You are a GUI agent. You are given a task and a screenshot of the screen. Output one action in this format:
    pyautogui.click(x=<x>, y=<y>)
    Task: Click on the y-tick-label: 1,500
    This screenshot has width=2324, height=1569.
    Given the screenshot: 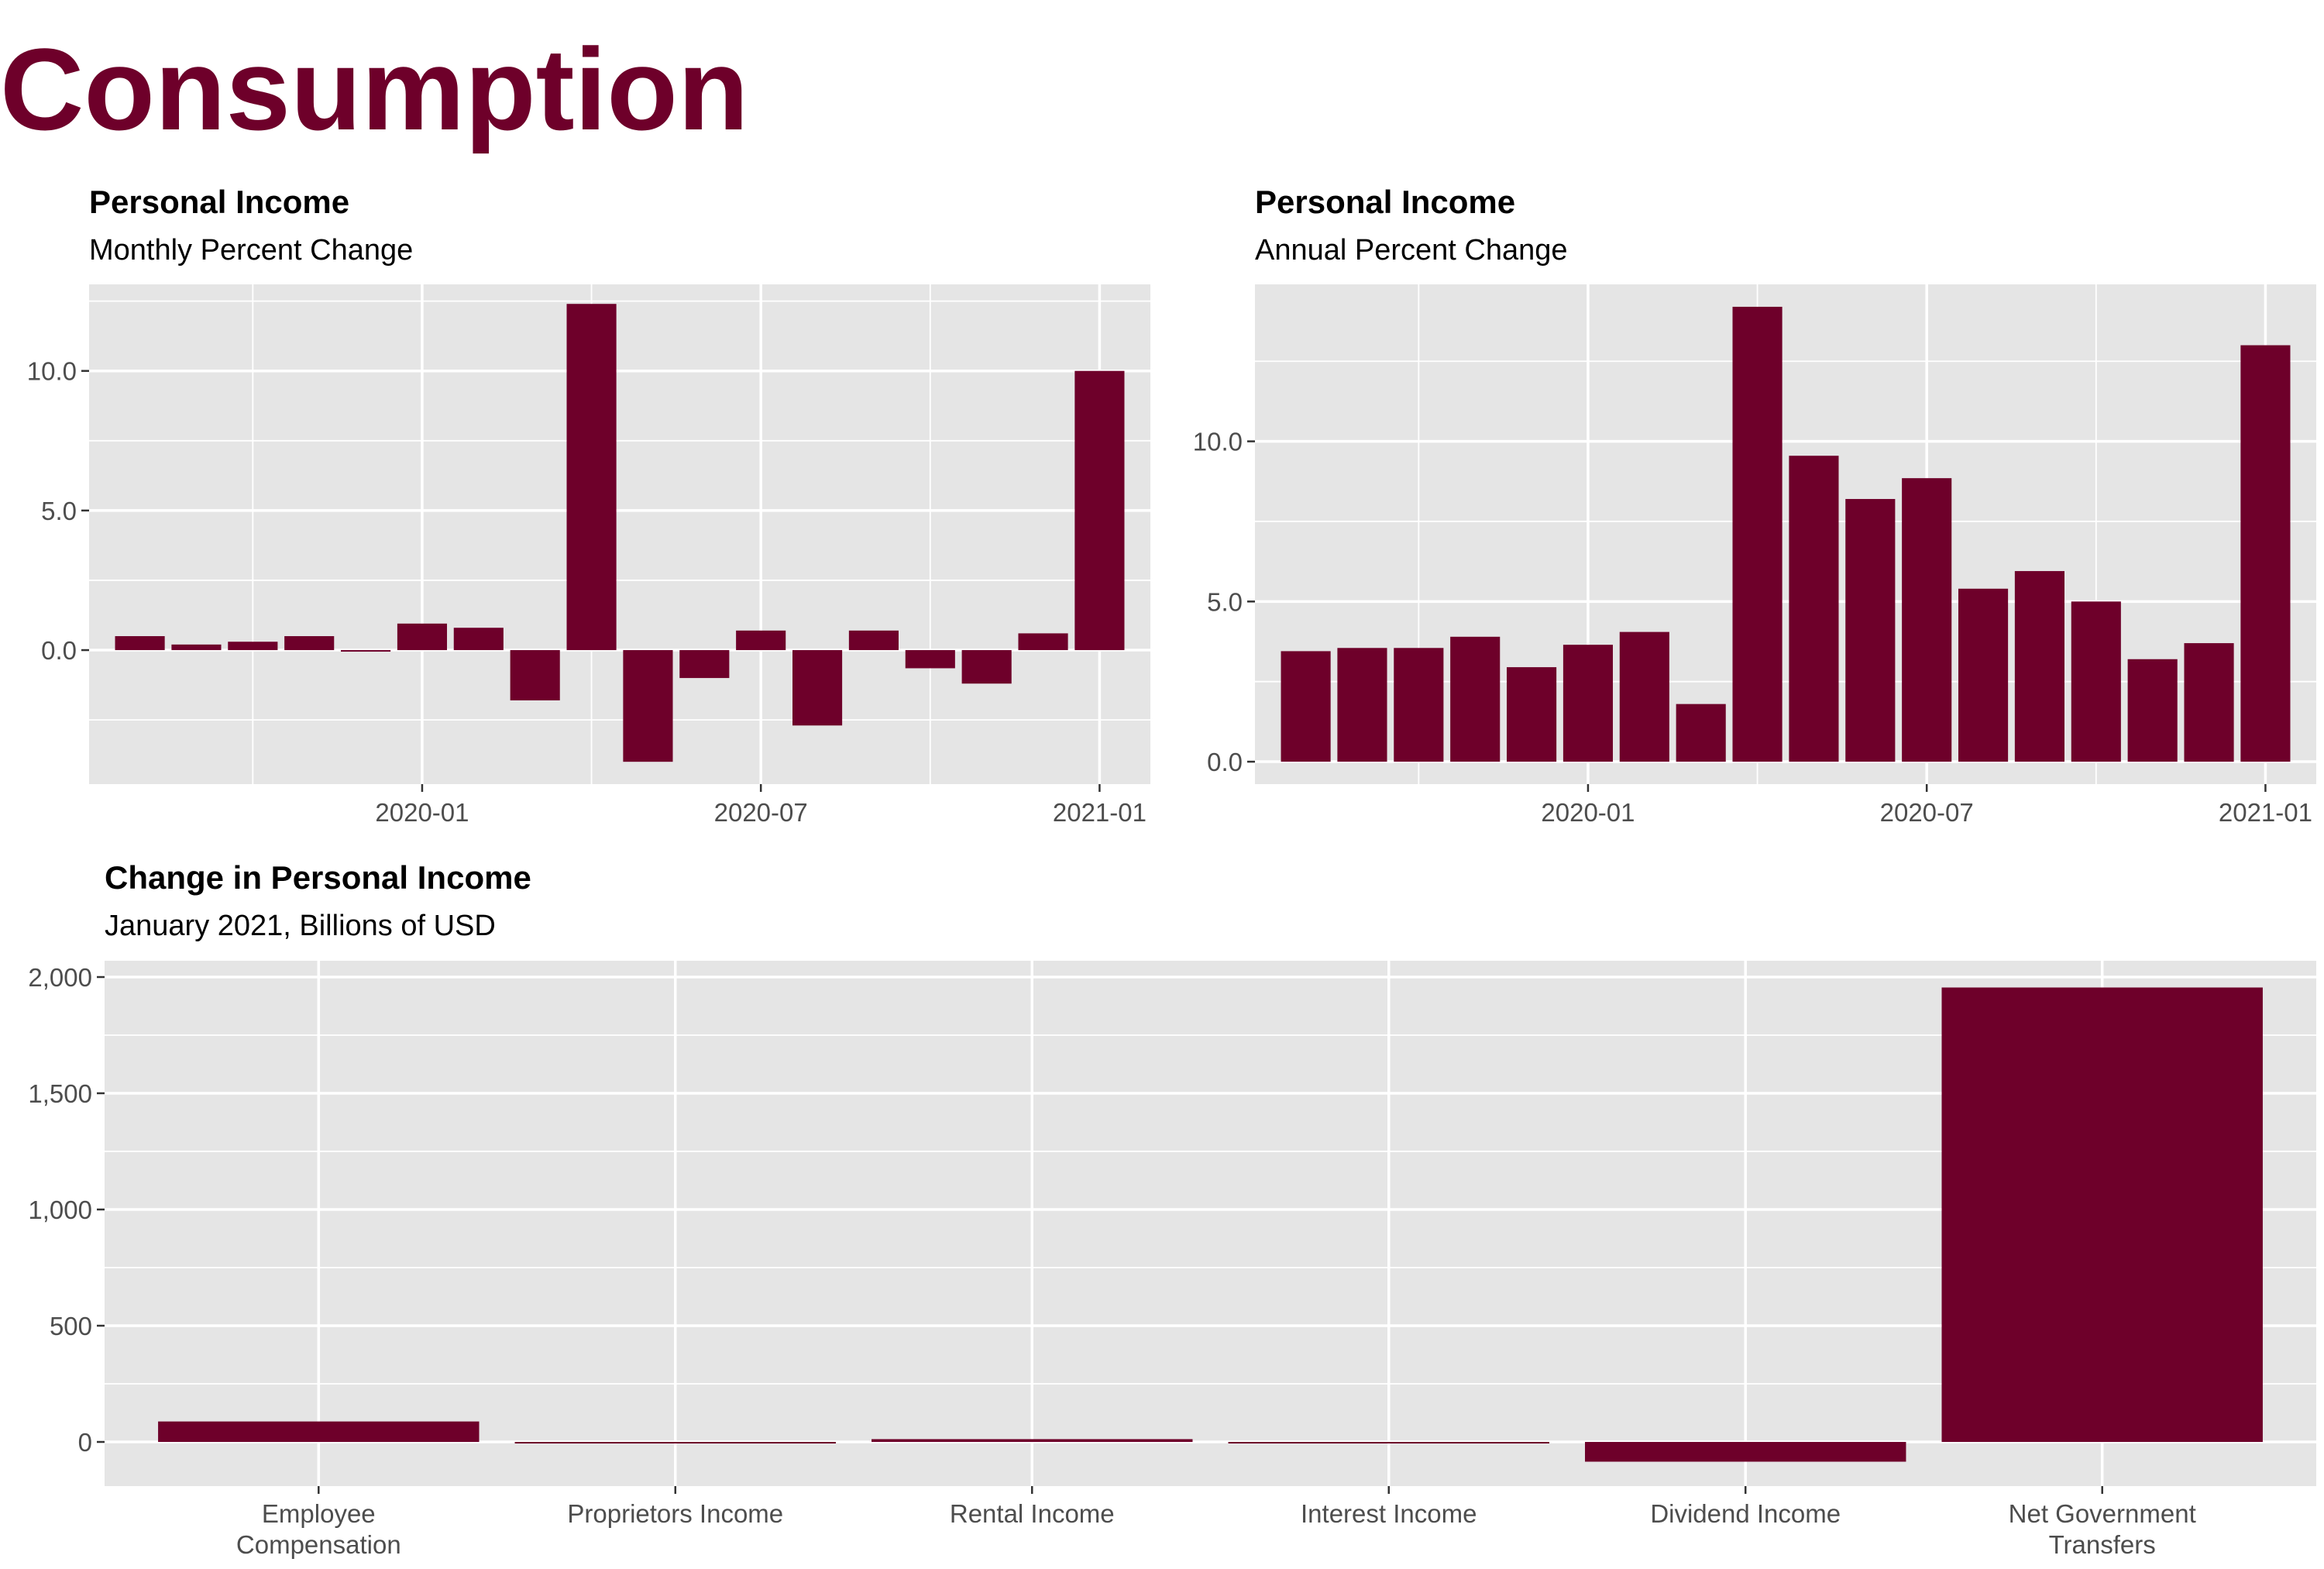 What is the action you would take?
    pyautogui.click(x=60, y=1094)
    